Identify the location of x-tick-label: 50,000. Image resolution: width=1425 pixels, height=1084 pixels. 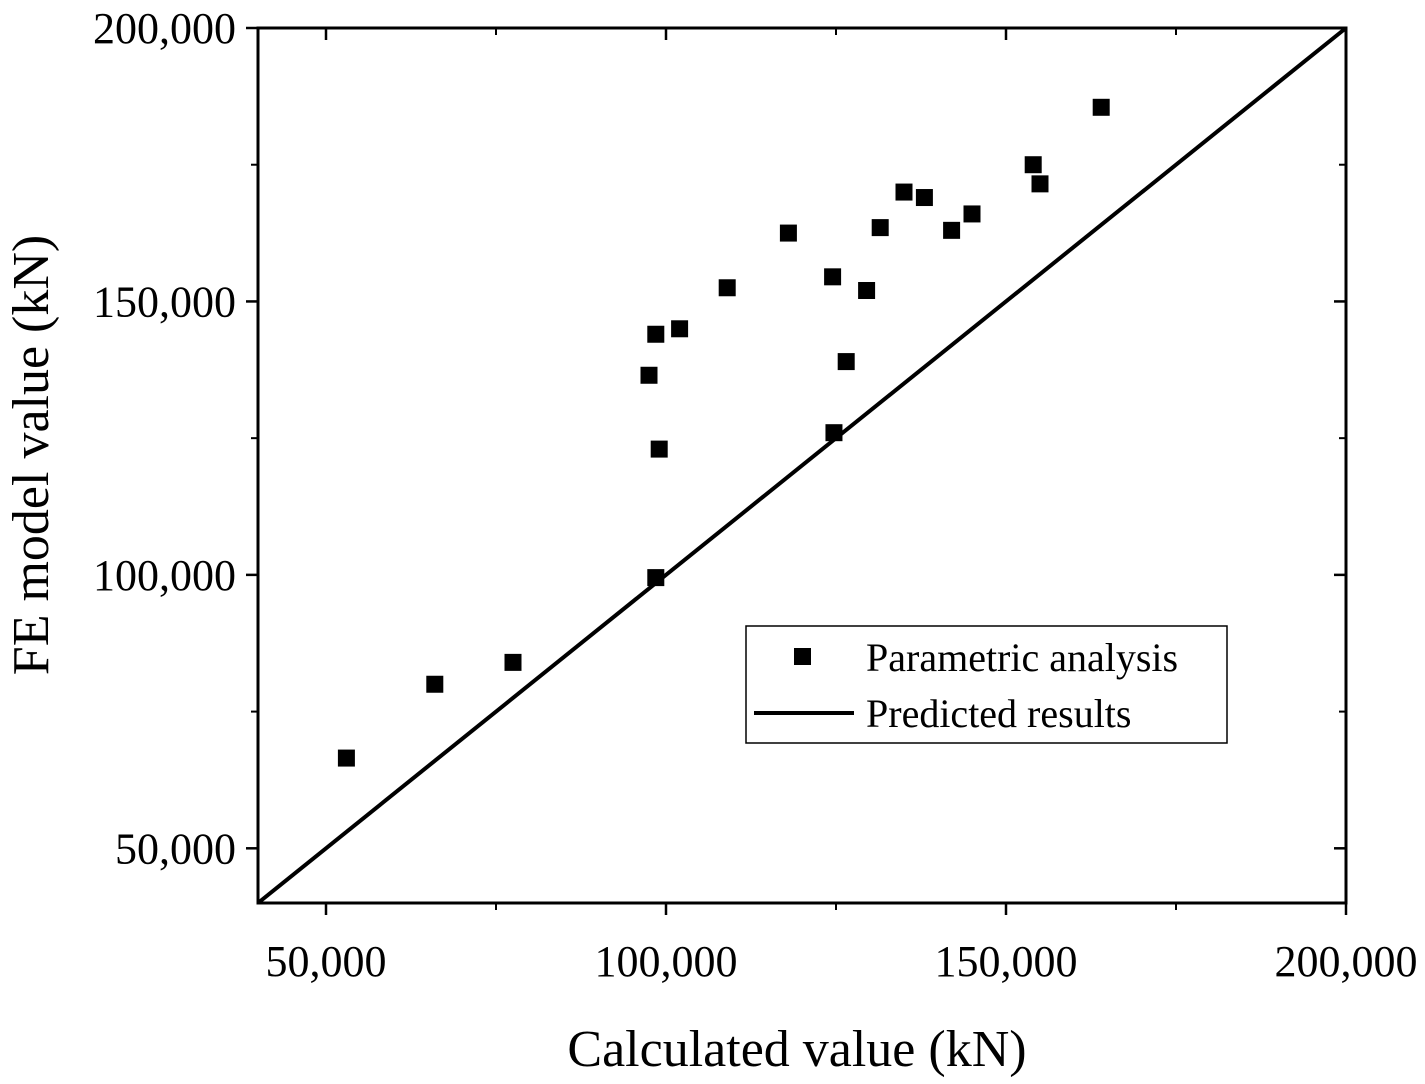
(326, 961).